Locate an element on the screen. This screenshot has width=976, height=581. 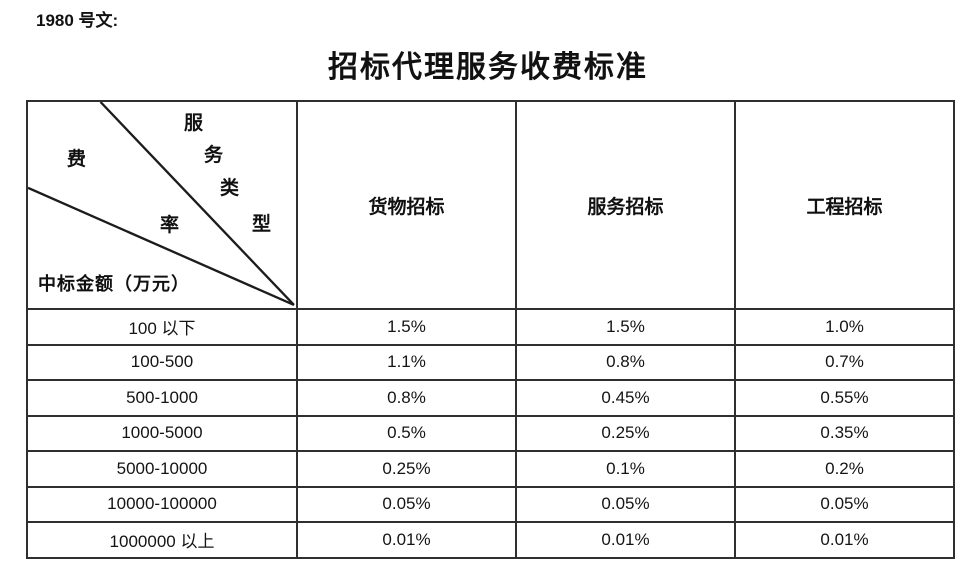
amount-range-cell: 1000-5000 is located at coordinates (162, 433).